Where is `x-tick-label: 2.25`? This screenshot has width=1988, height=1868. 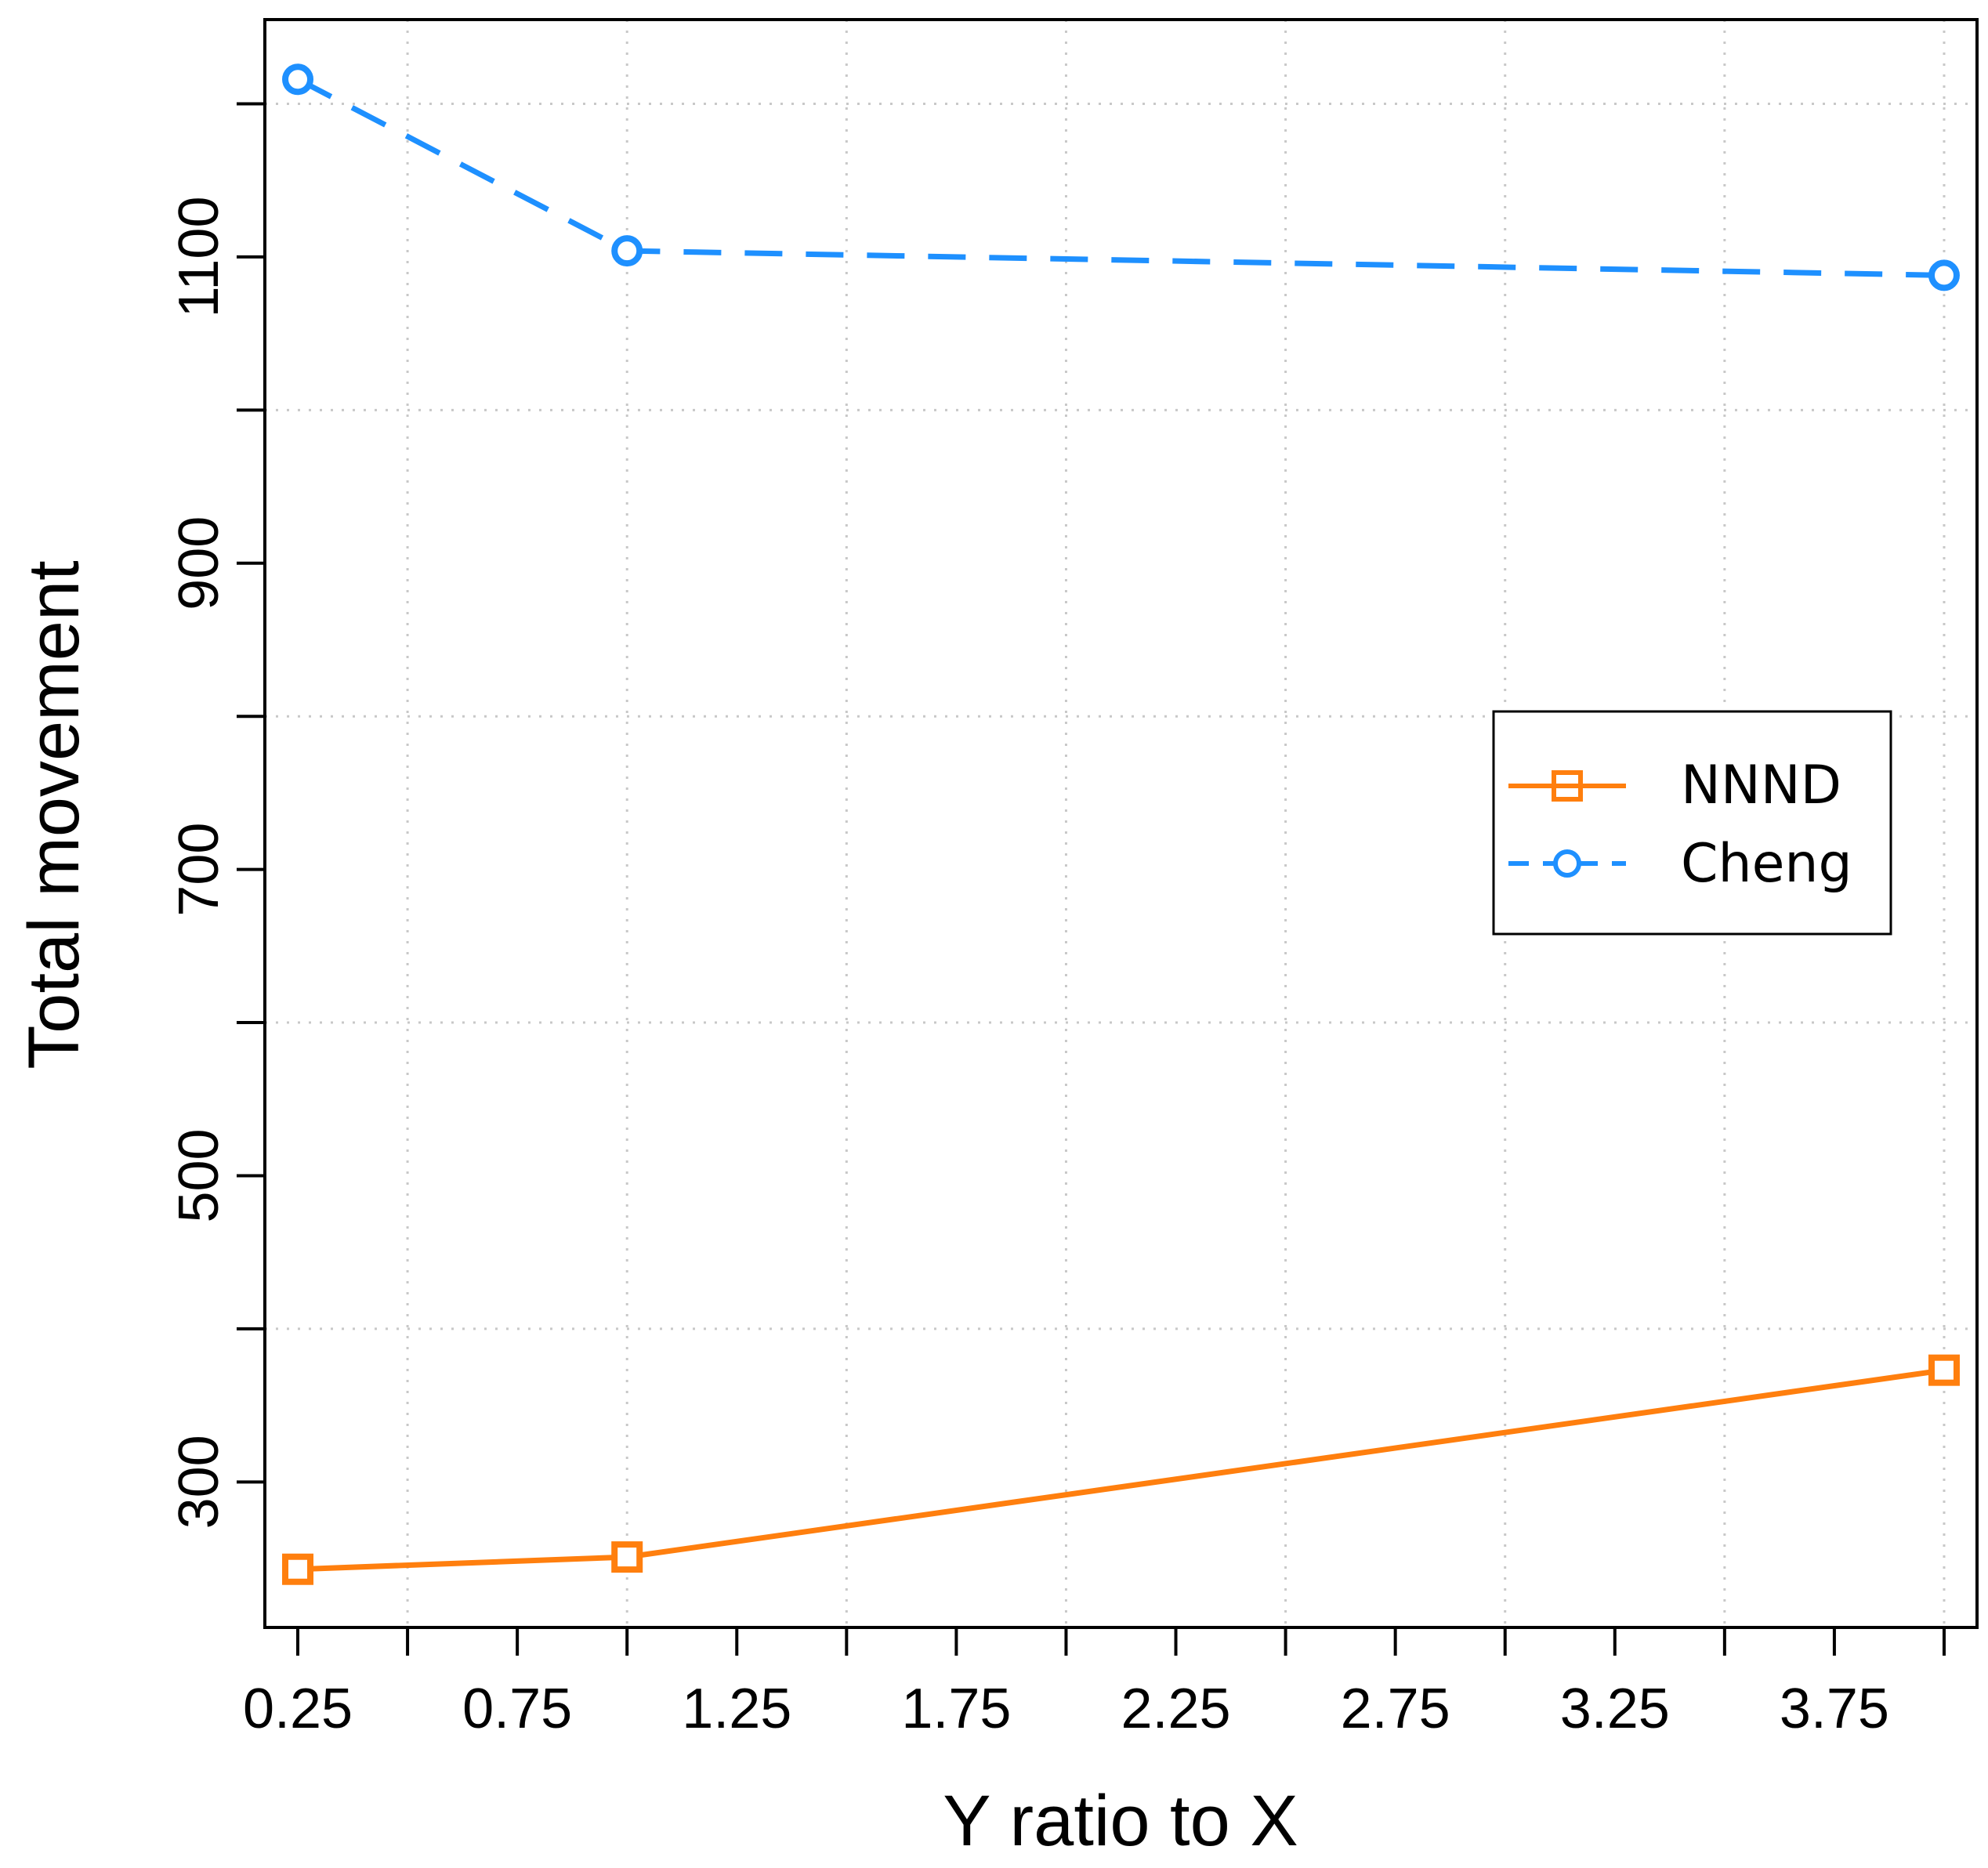 x-tick-label: 2.25 is located at coordinates (1175, 1709).